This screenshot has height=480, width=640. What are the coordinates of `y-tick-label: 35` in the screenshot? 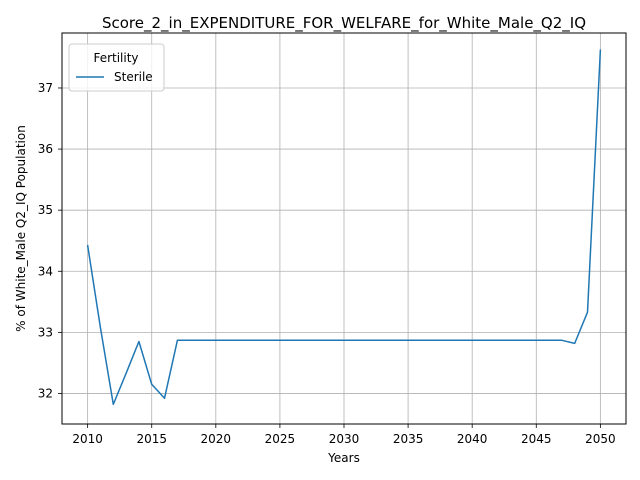 It's located at (45, 210).